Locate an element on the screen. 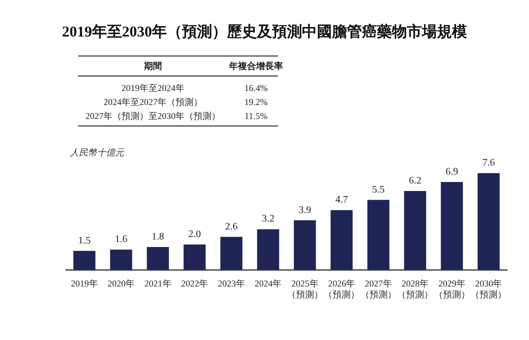 Image resolution: width=529 pixels, height=340 pixels. x-tick-label: 2023年 is located at coordinates (231, 283).